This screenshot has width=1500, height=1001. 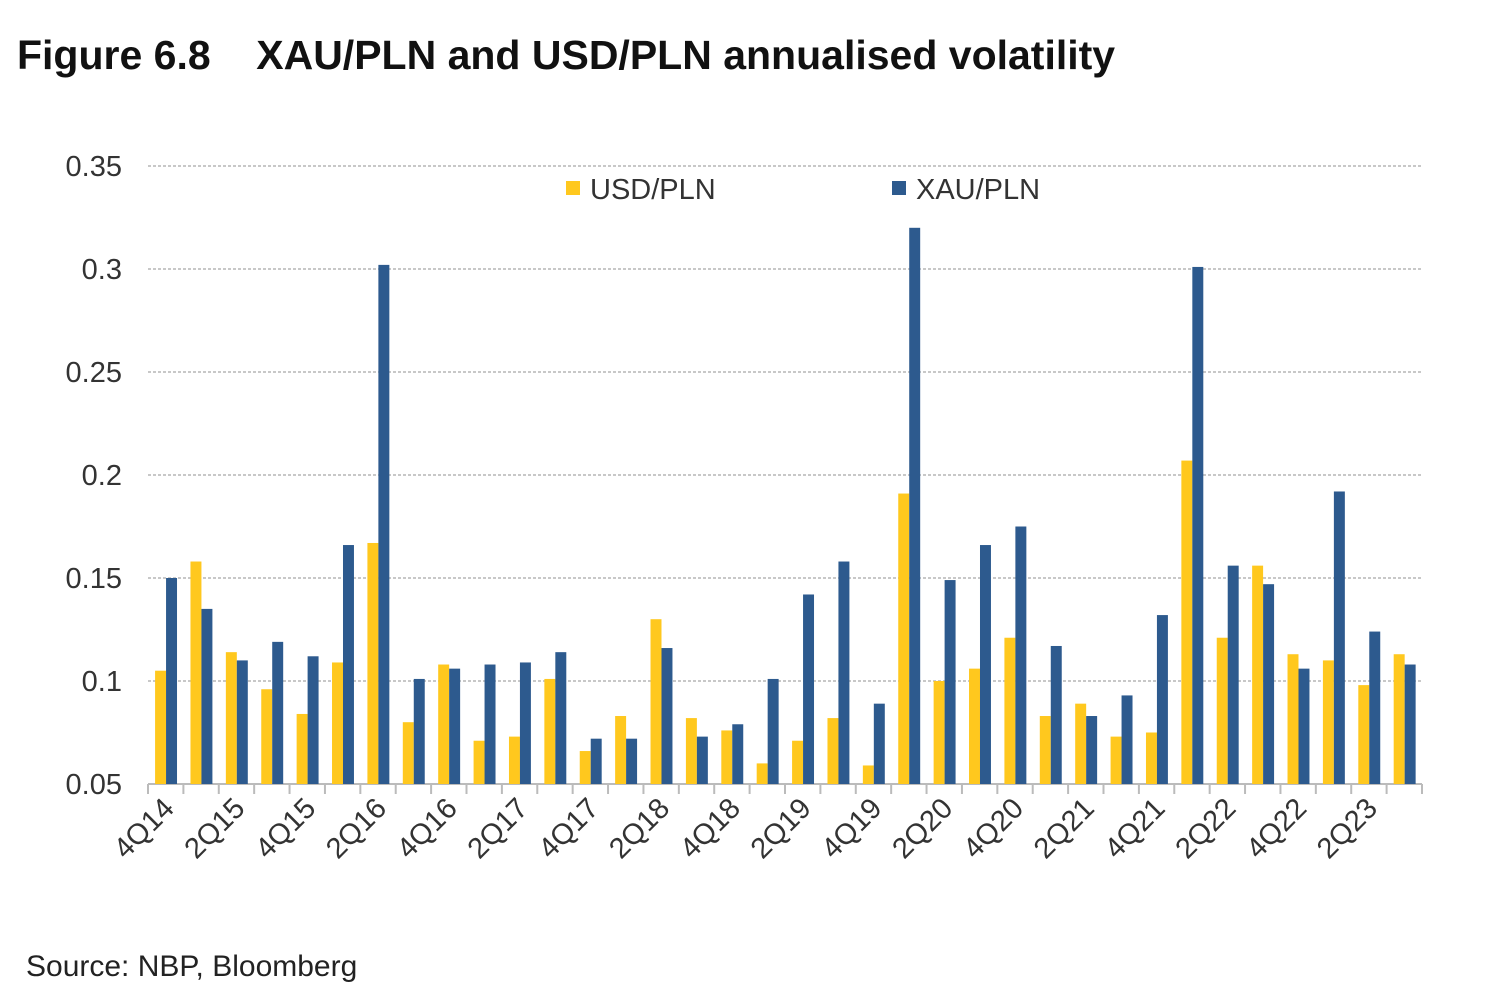 I want to click on x-tick-label: 2Q17, so click(x=498, y=828).